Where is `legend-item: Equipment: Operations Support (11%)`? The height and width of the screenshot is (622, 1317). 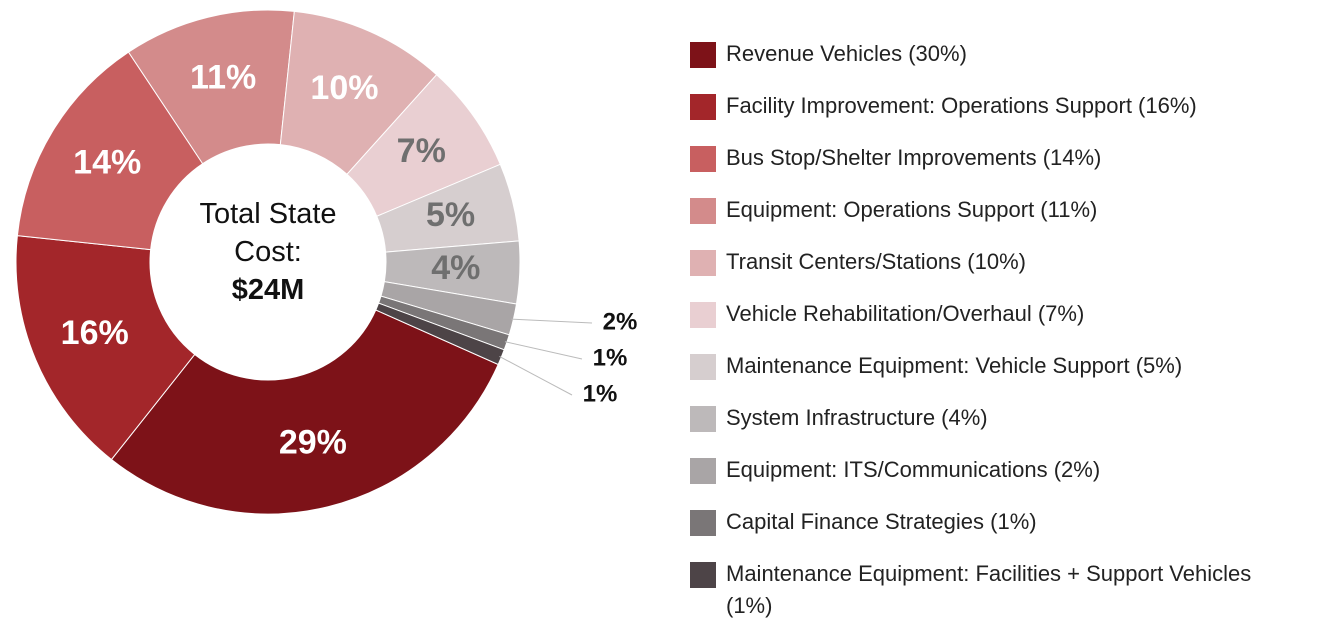 legend-item: Equipment: Operations Support (11%) is located at coordinates (988, 210).